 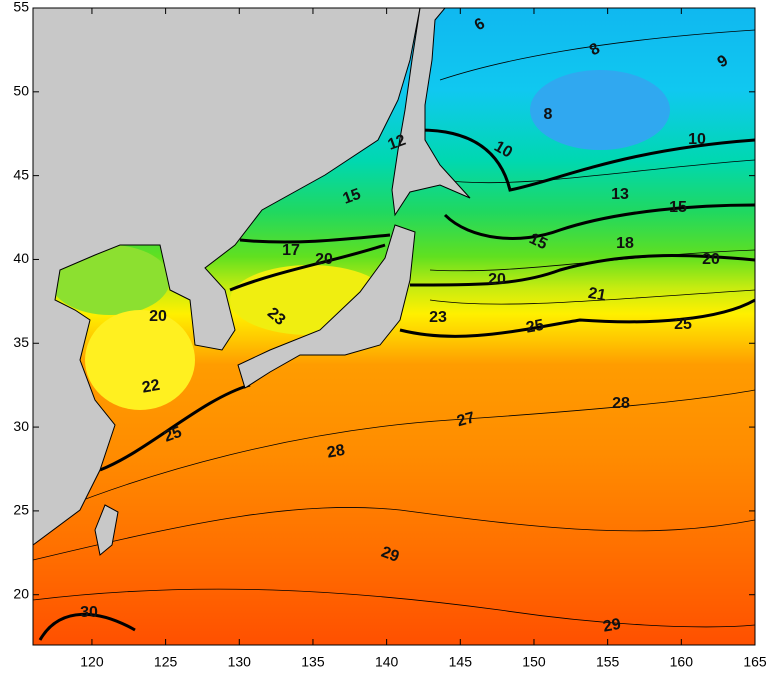 What do you see at coordinates (608, 662) in the screenshot?
I see `x-tick-label: 155` at bounding box center [608, 662].